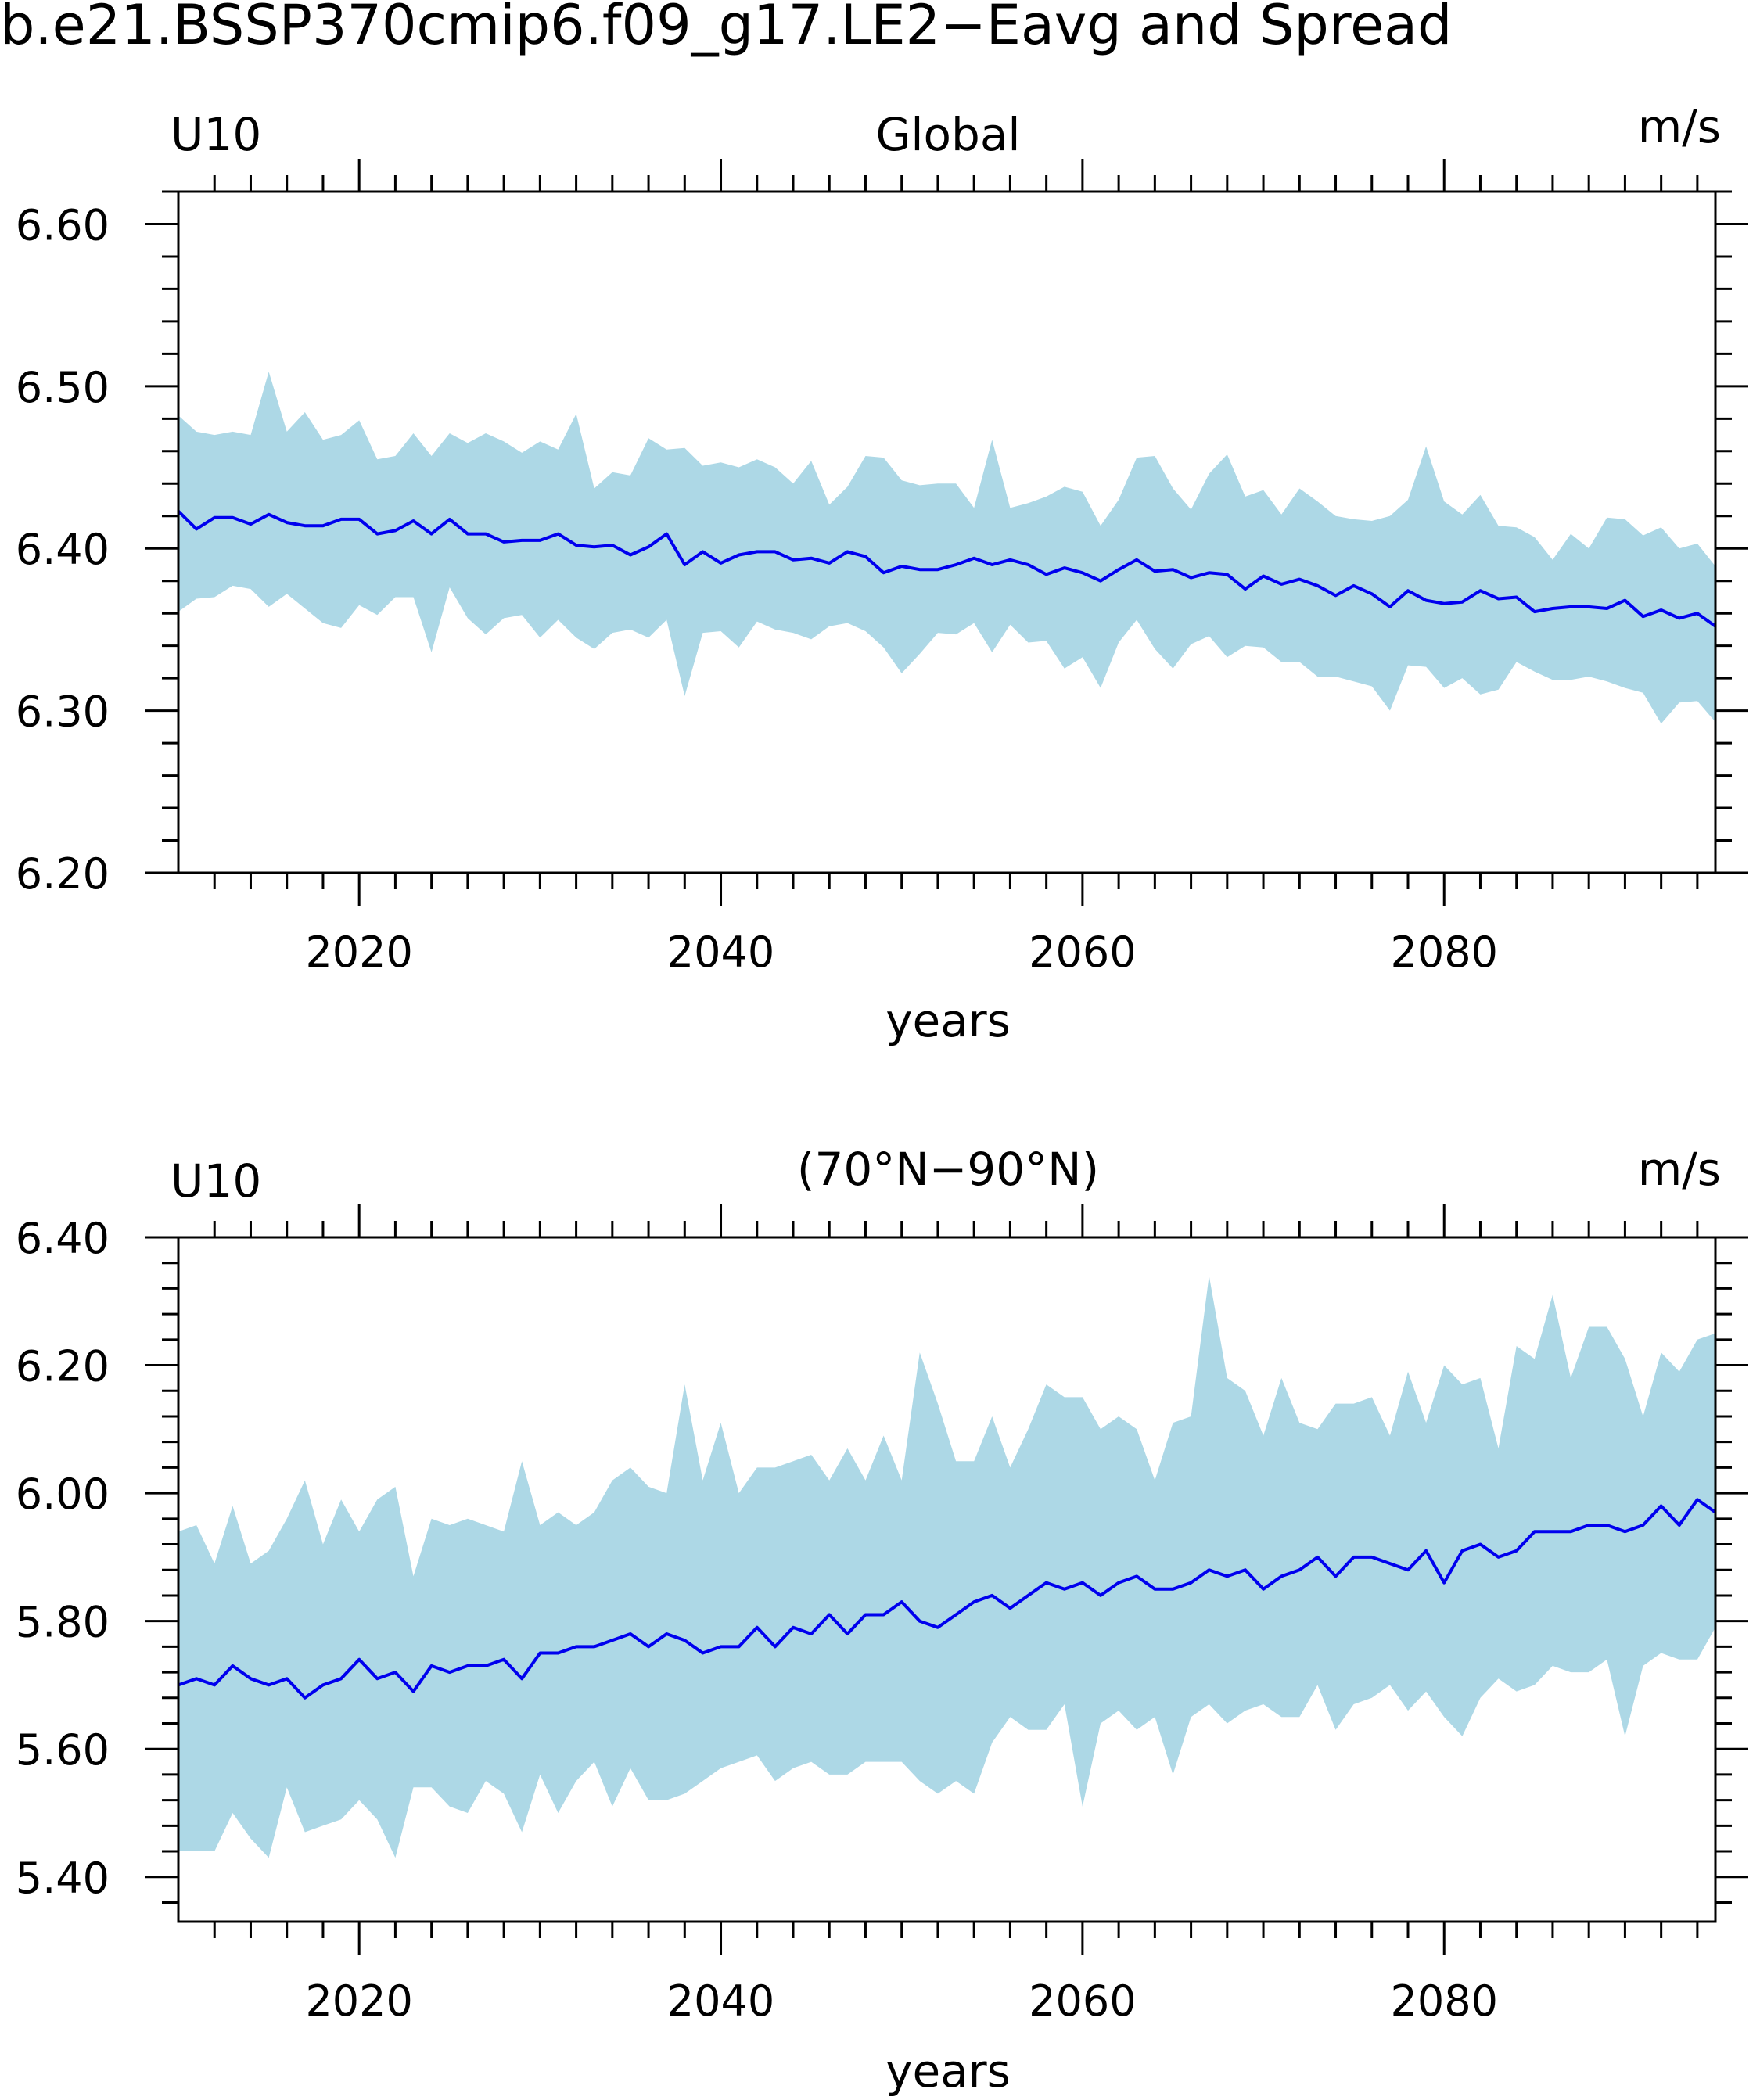 The image size is (1760, 2100). I want to click on spread-band, so click(946, 548).